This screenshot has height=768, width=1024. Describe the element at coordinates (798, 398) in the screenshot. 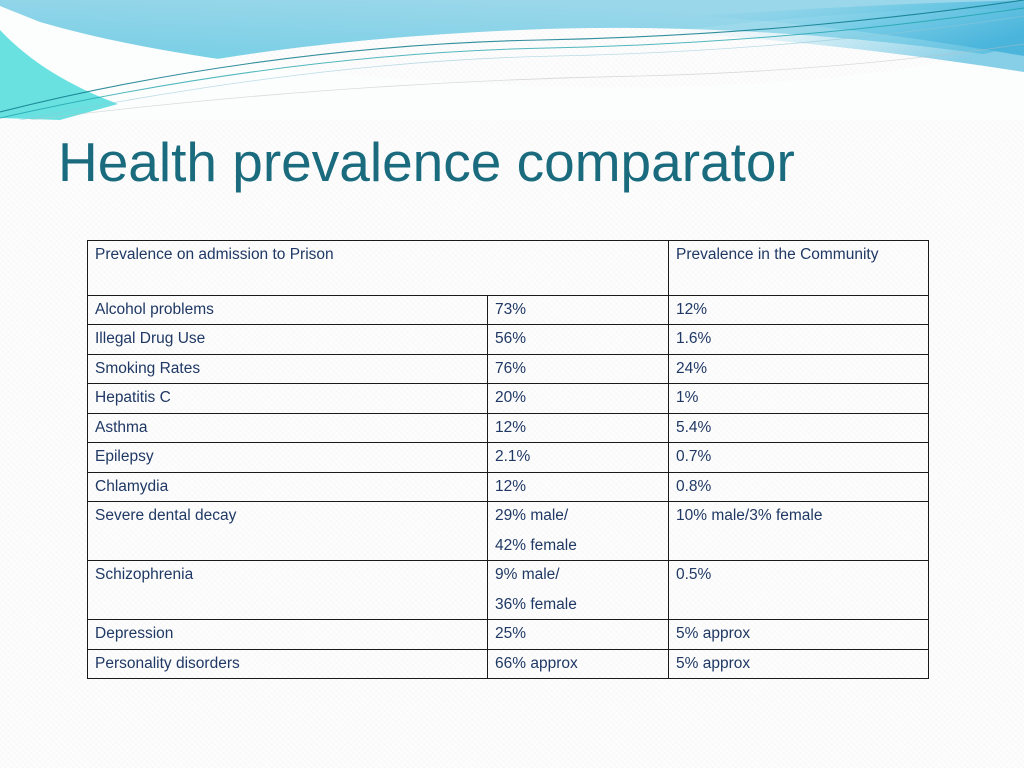

I see `cell-community-prevalence: 1%` at that location.